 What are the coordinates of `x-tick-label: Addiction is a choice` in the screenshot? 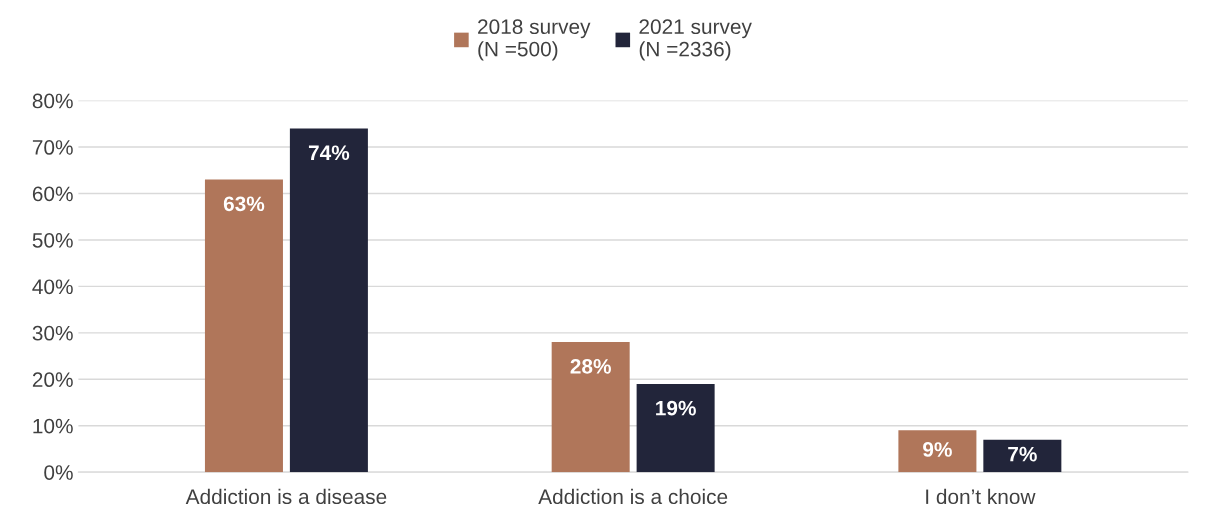 It's located at (633, 496).